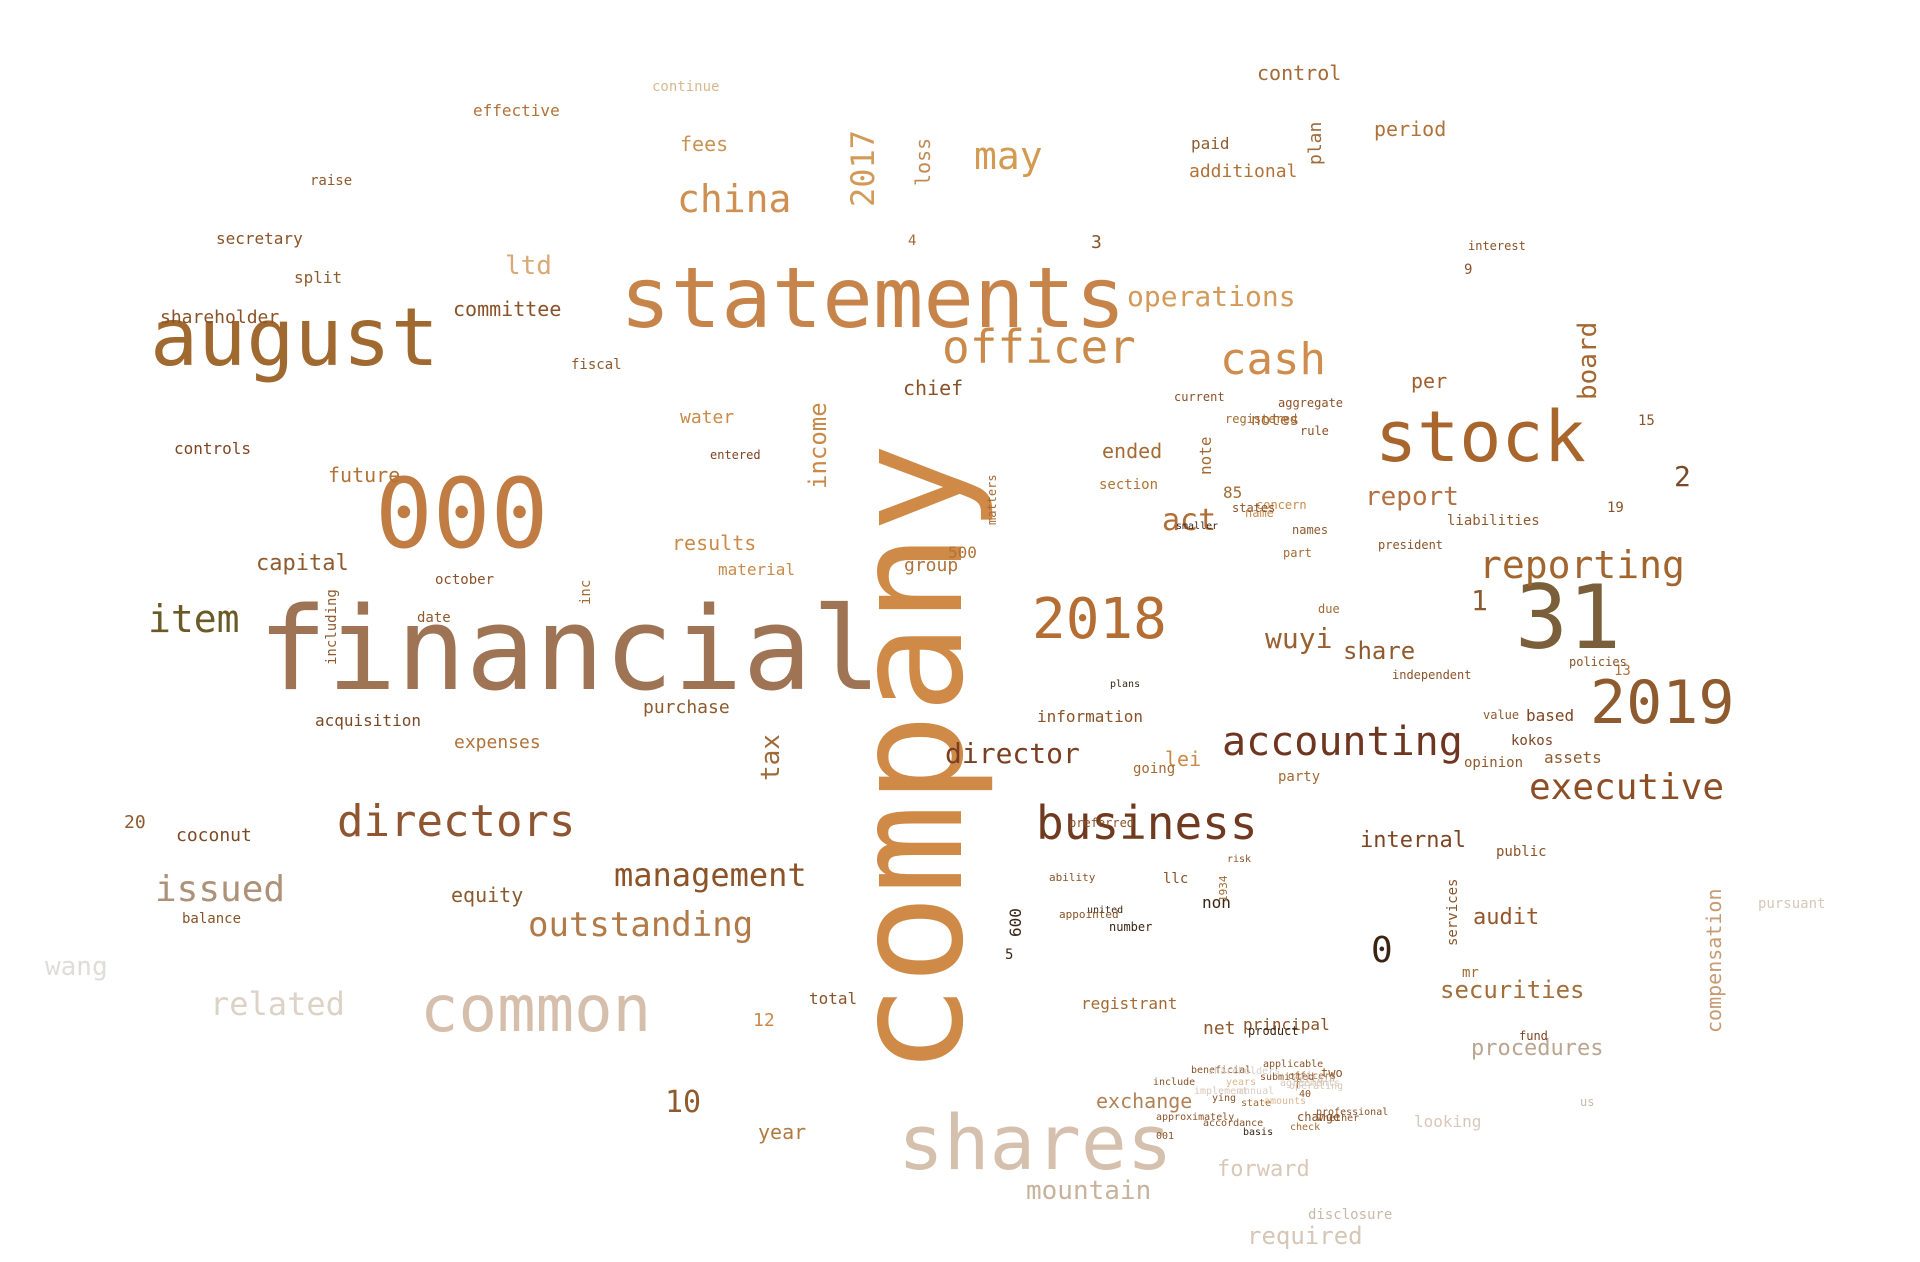 The image size is (1920, 1262). What do you see at coordinates (1453, 912) in the screenshot?
I see `word-services: services` at bounding box center [1453, 912].